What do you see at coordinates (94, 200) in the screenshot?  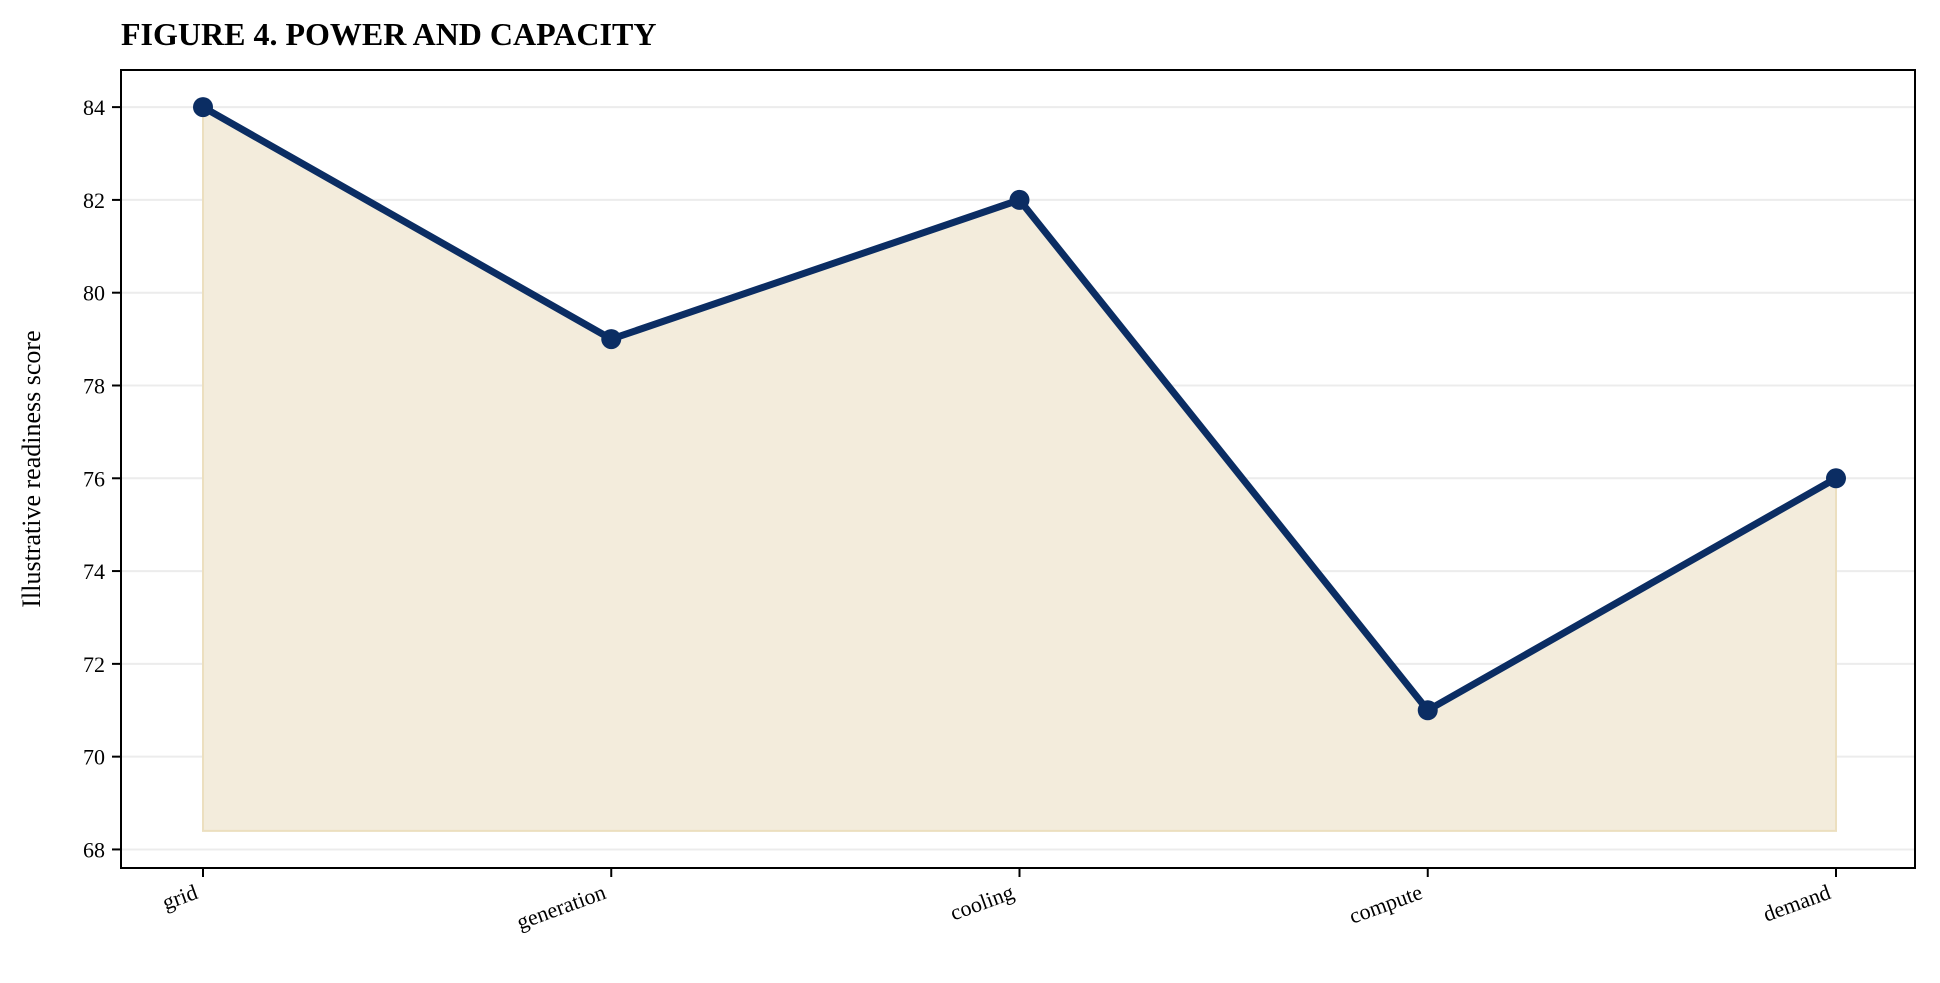 I see `y-tick-label-82: 82` at bounding box center [94, 200].